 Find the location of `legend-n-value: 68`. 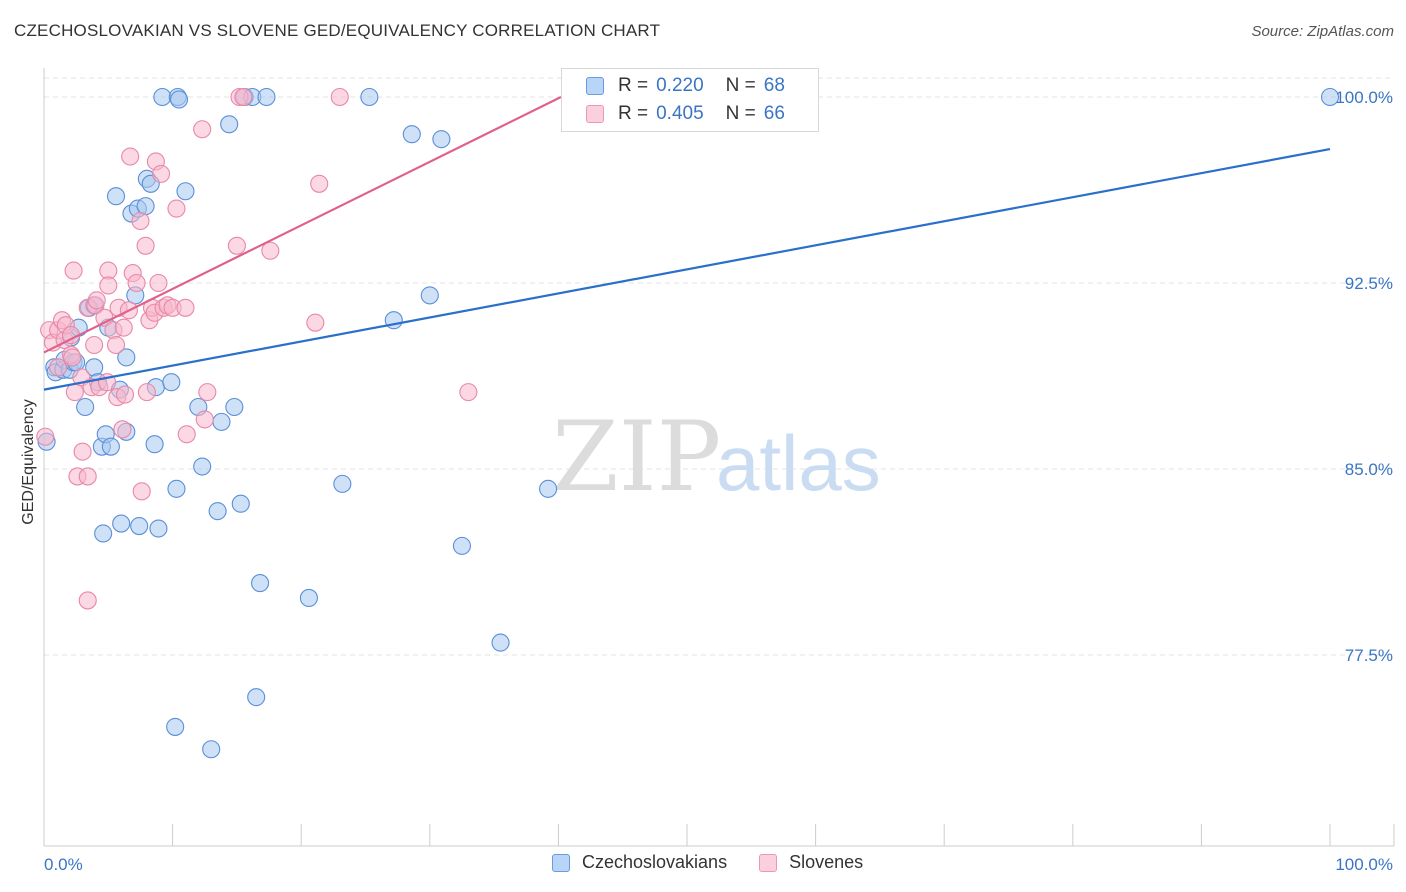

legend-n-value: 68 is located at coordinates (774, 85).